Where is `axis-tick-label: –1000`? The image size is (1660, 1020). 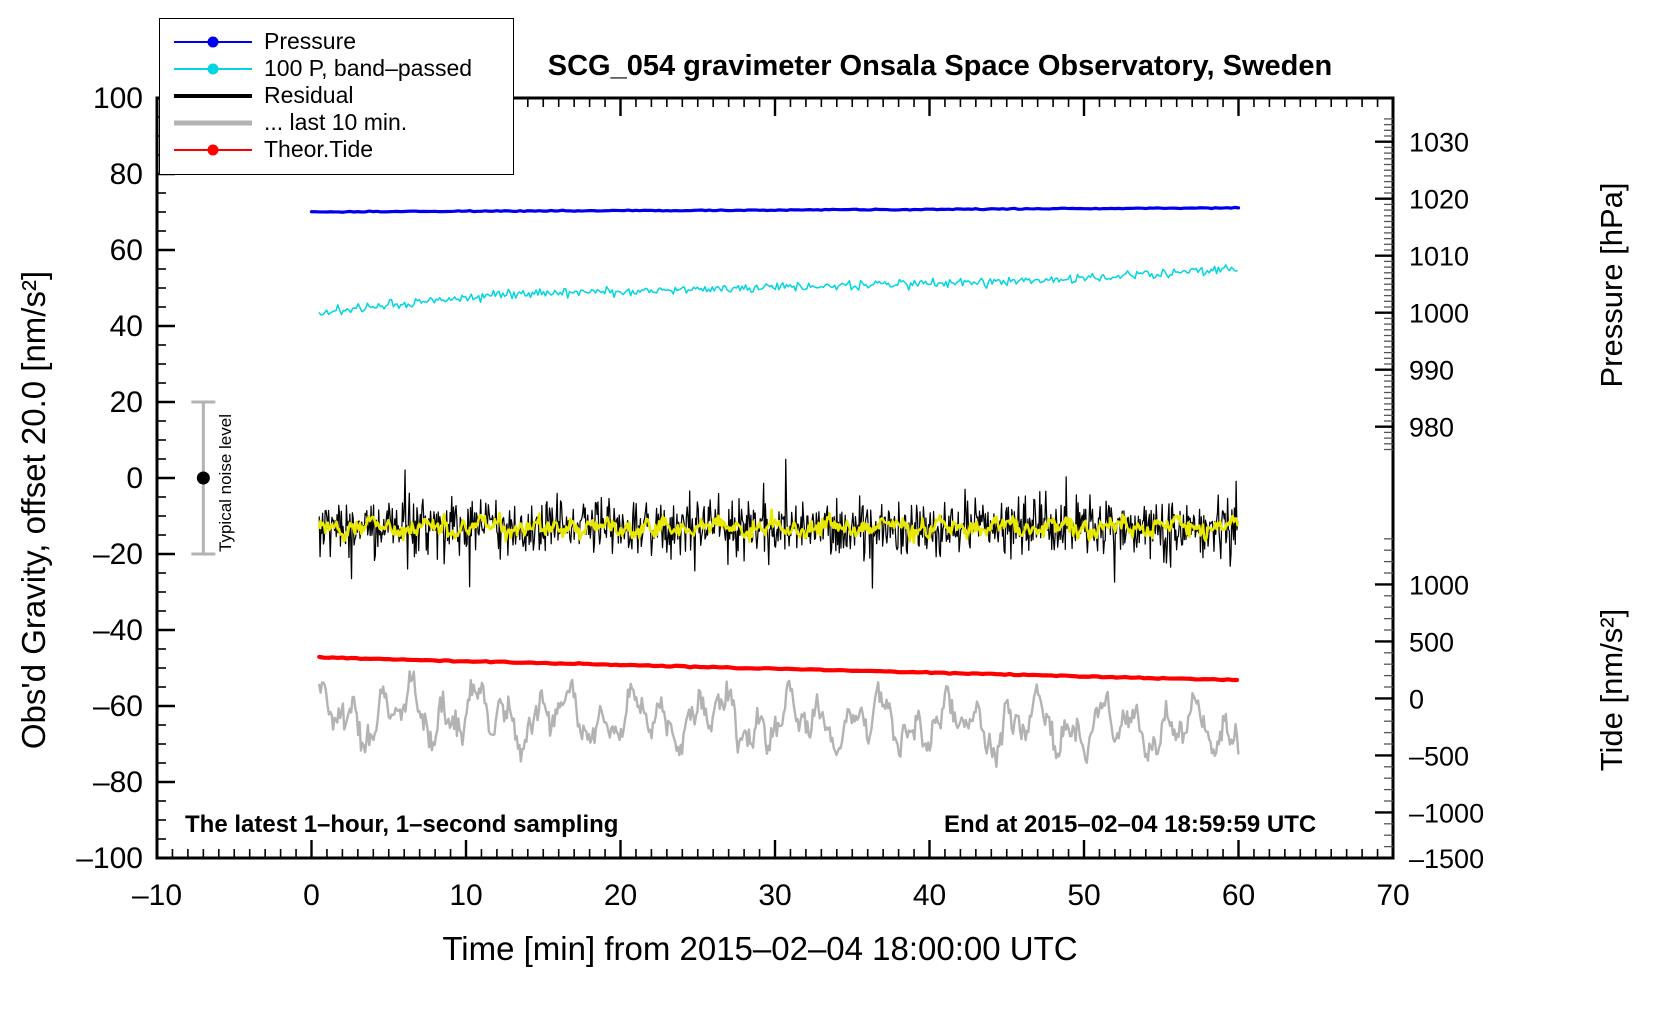
axis-tick-label: –1000 is located at coordinates (1446, 813).